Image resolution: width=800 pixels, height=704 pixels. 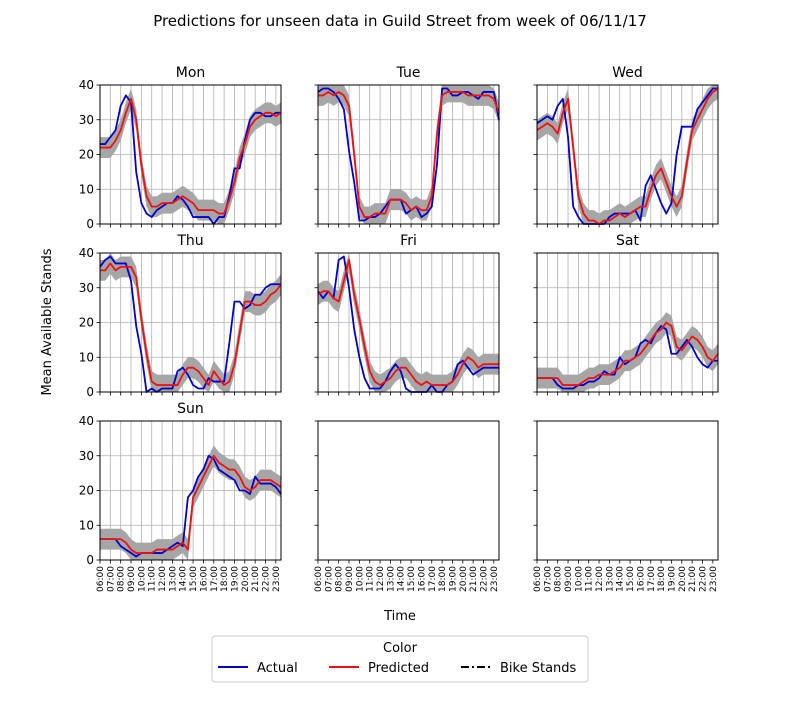 I want to click on legend: Color Actual Predicted Bike Stands, so click(x=400, y=659).